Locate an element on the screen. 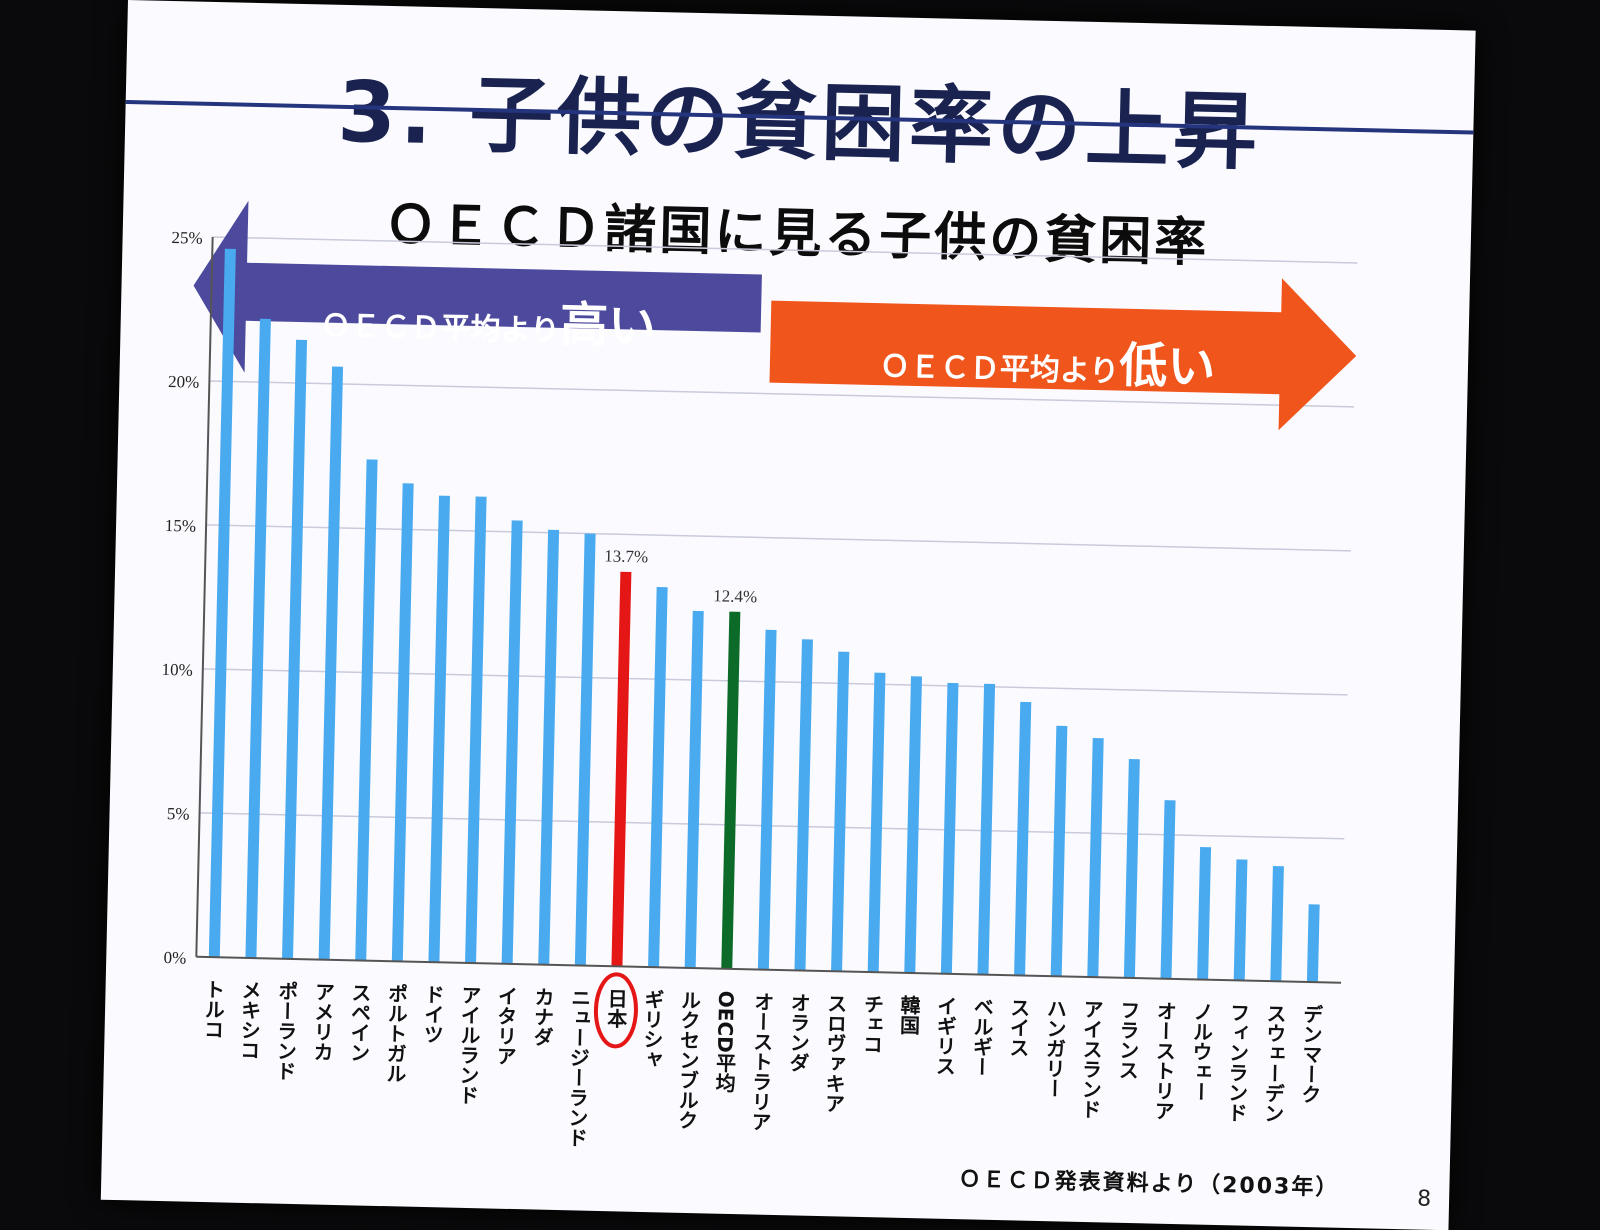 The image size is (1600, 1230). data-label: 12.4% is located at coordinates (735, 596).